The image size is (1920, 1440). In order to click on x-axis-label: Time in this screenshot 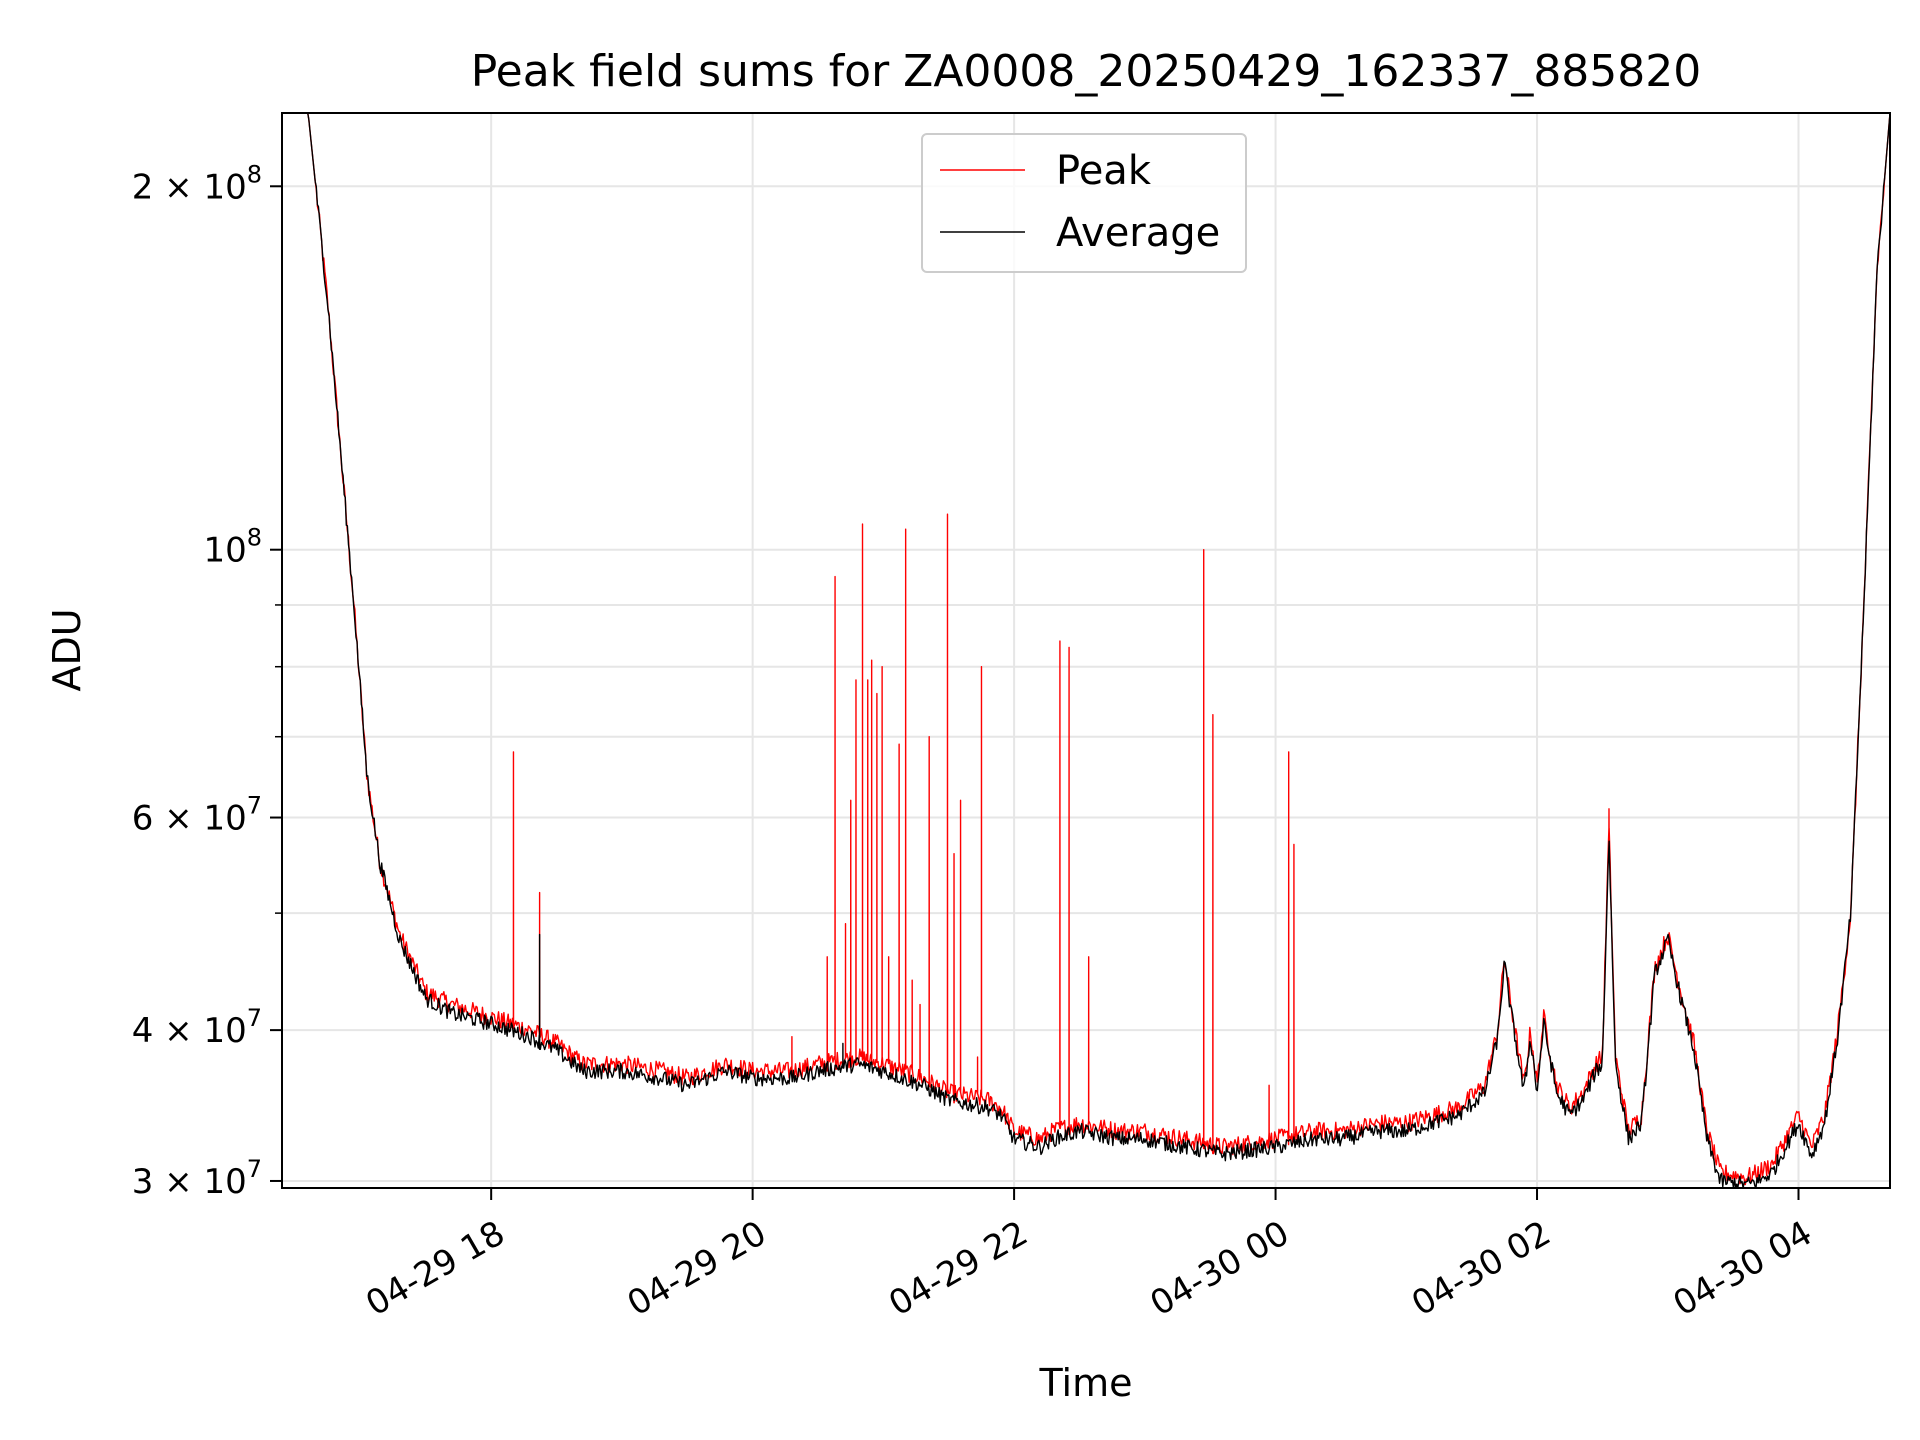, I will do `click(1086, 1383)`.